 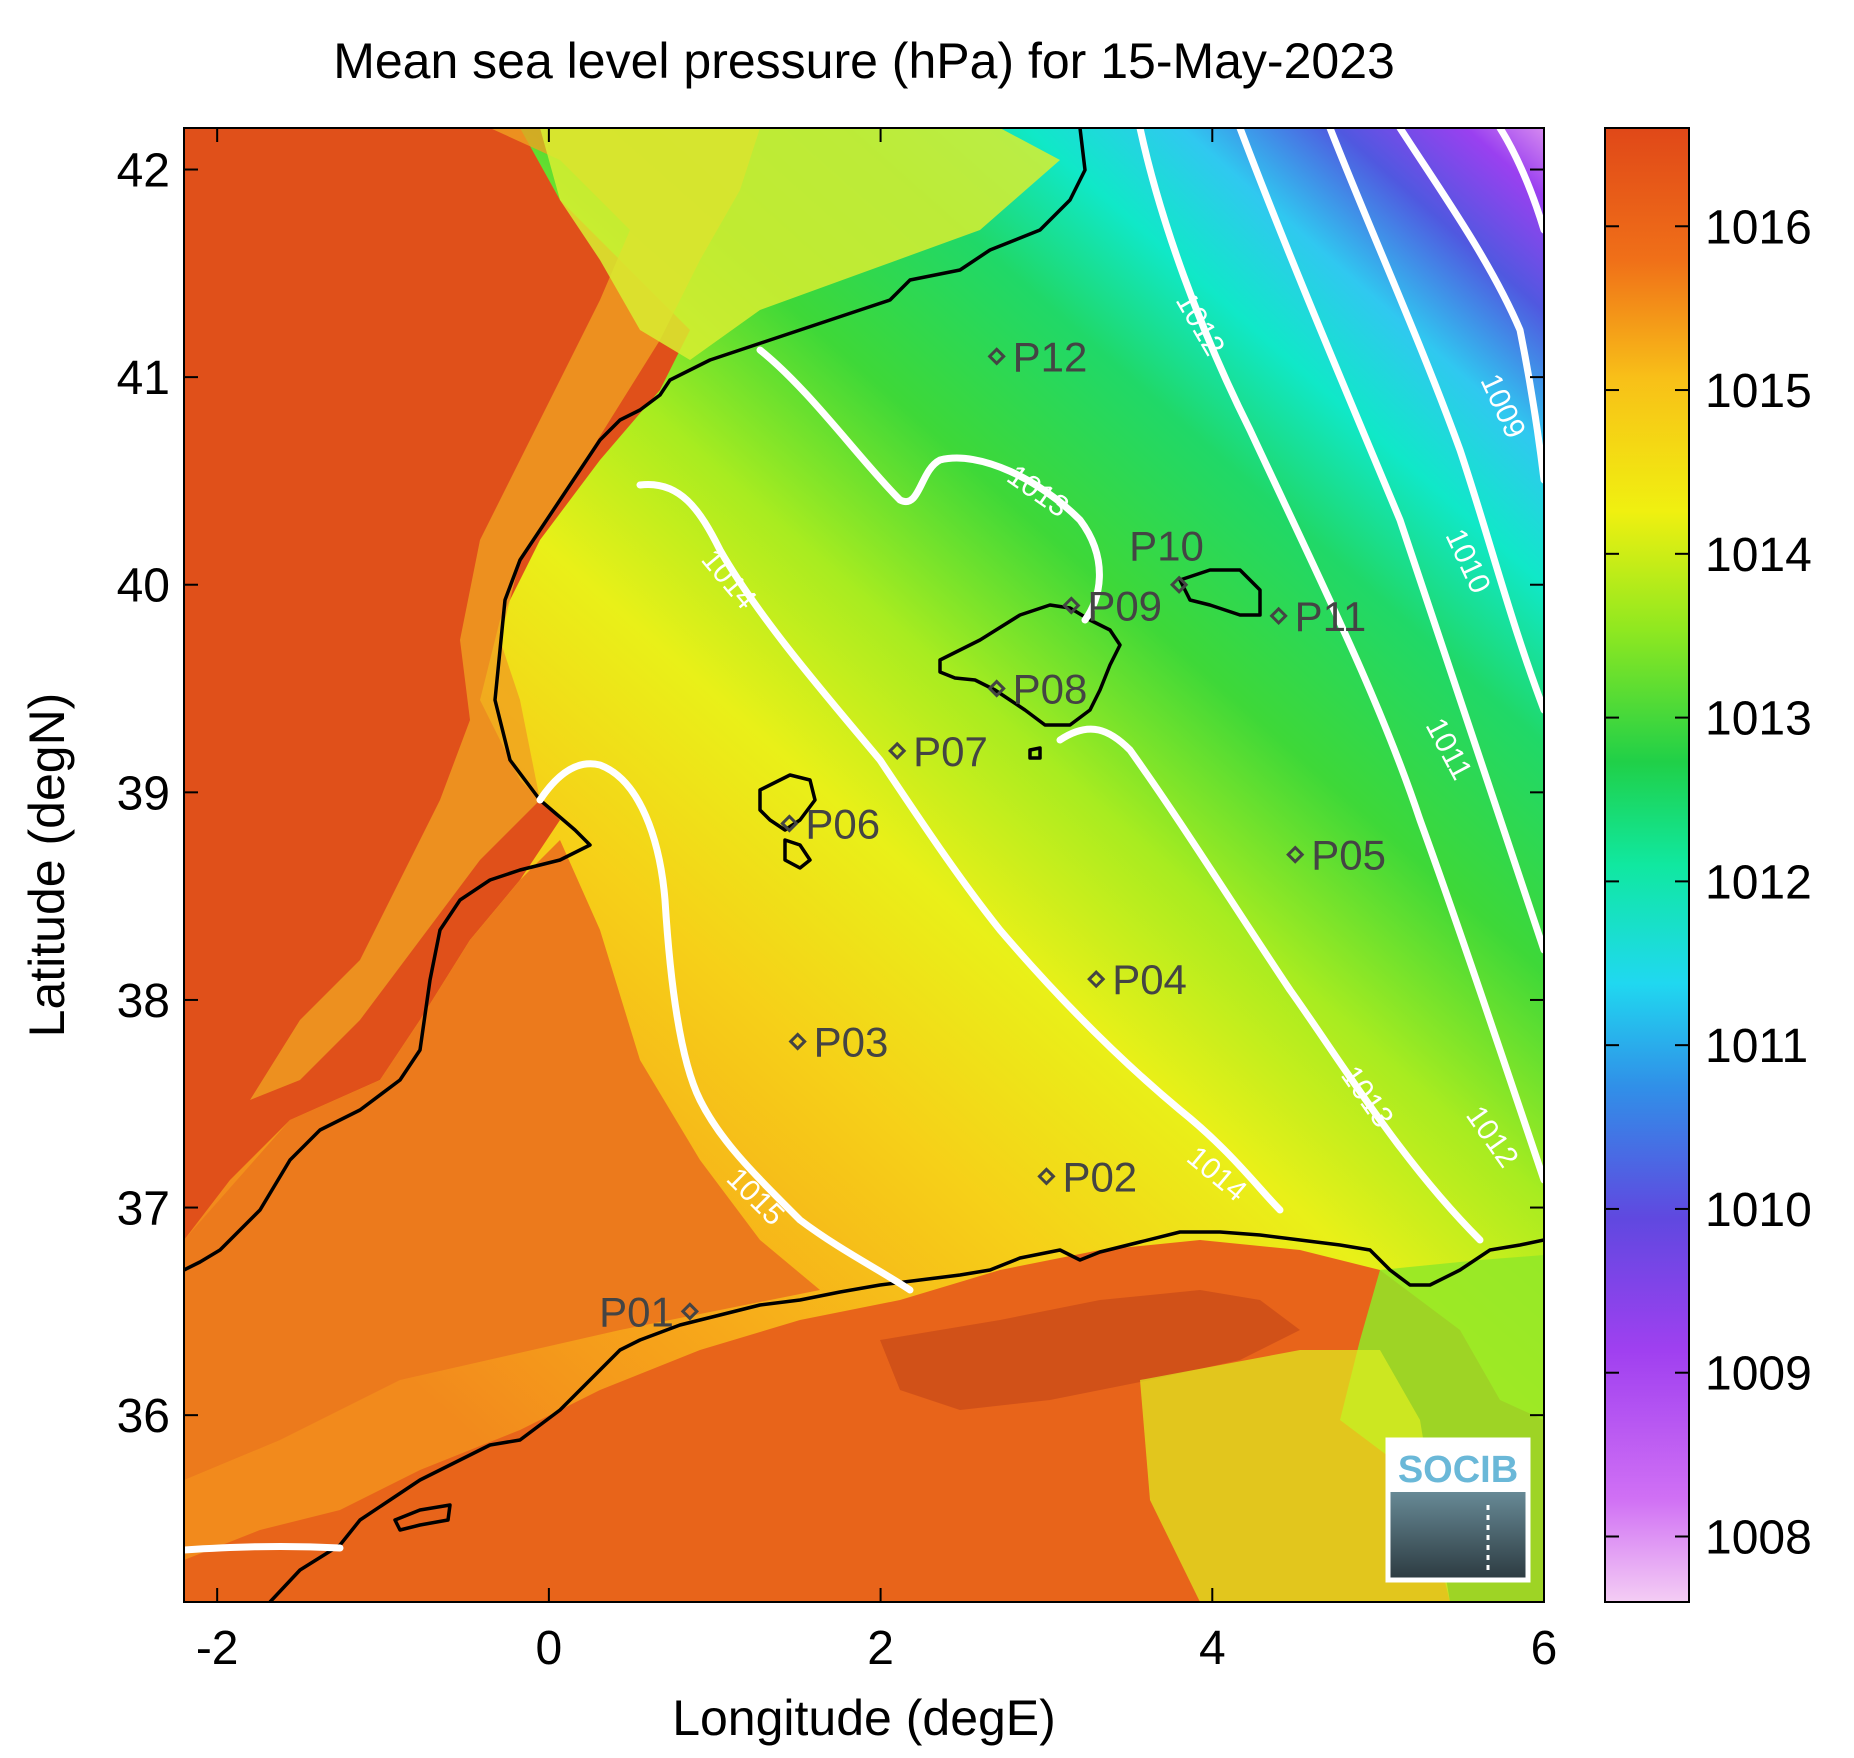 I want to click on socib-logo-text: SOCIB, so click(x=1458, y=1470).